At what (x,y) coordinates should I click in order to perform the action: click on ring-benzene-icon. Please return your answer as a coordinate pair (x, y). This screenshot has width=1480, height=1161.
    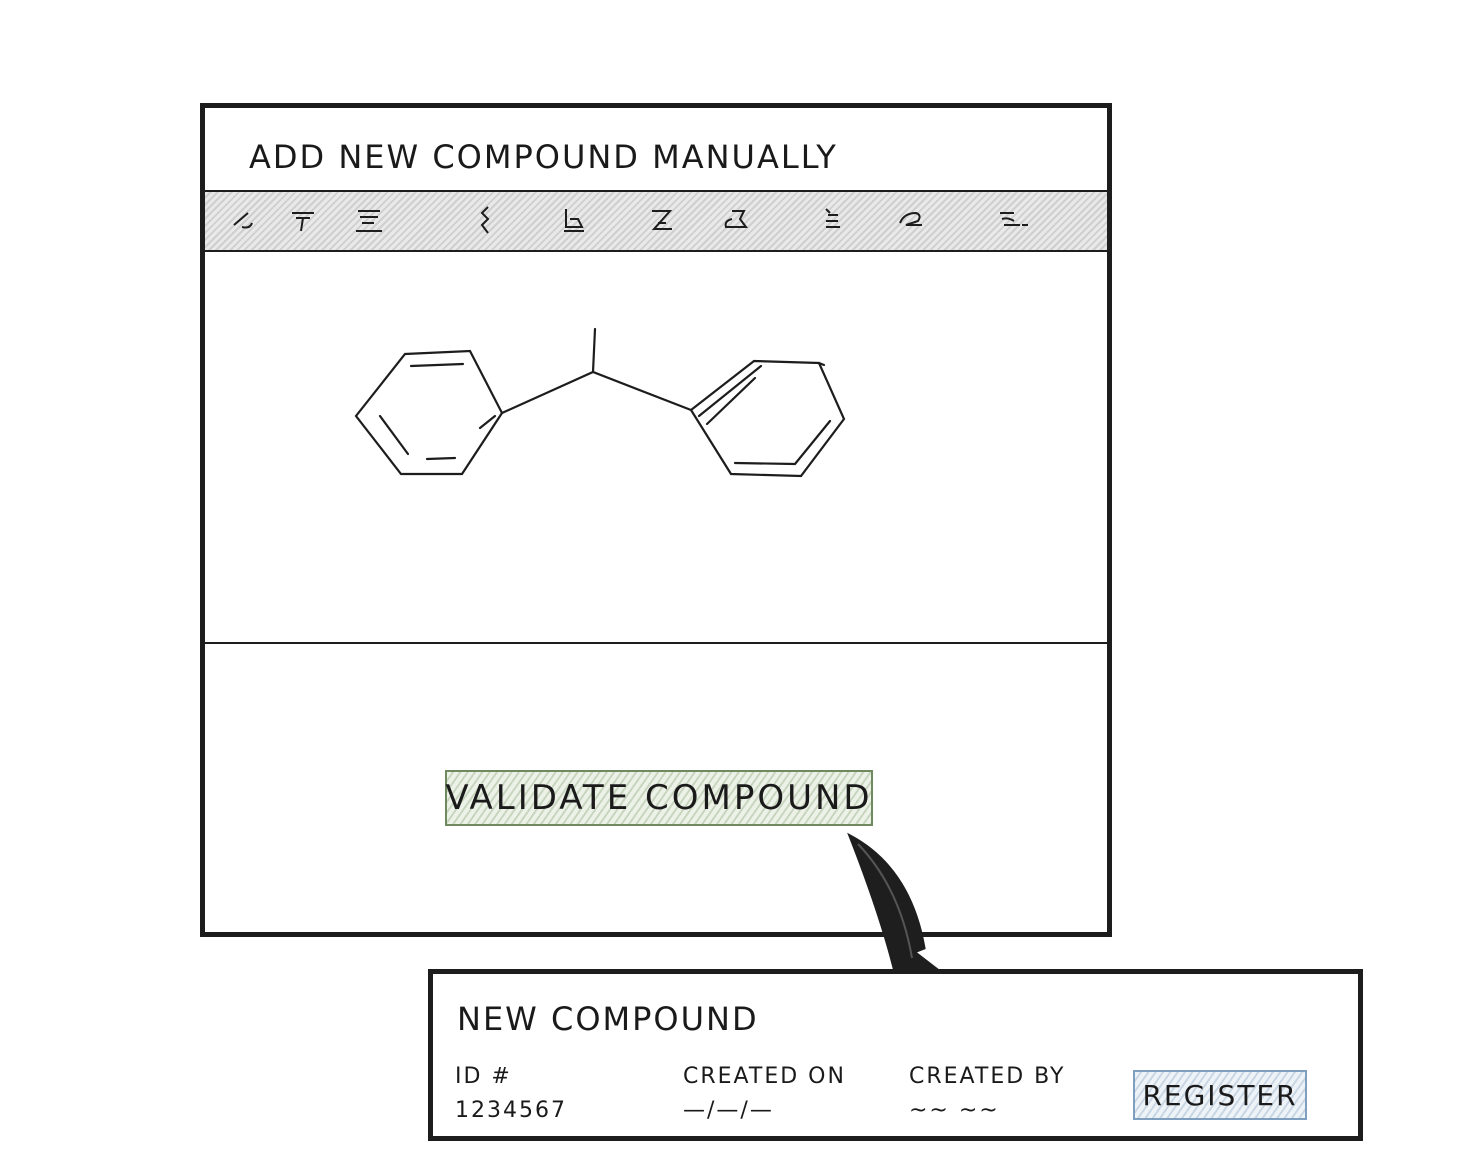
    Looking at the image, I should click on (737, 220).